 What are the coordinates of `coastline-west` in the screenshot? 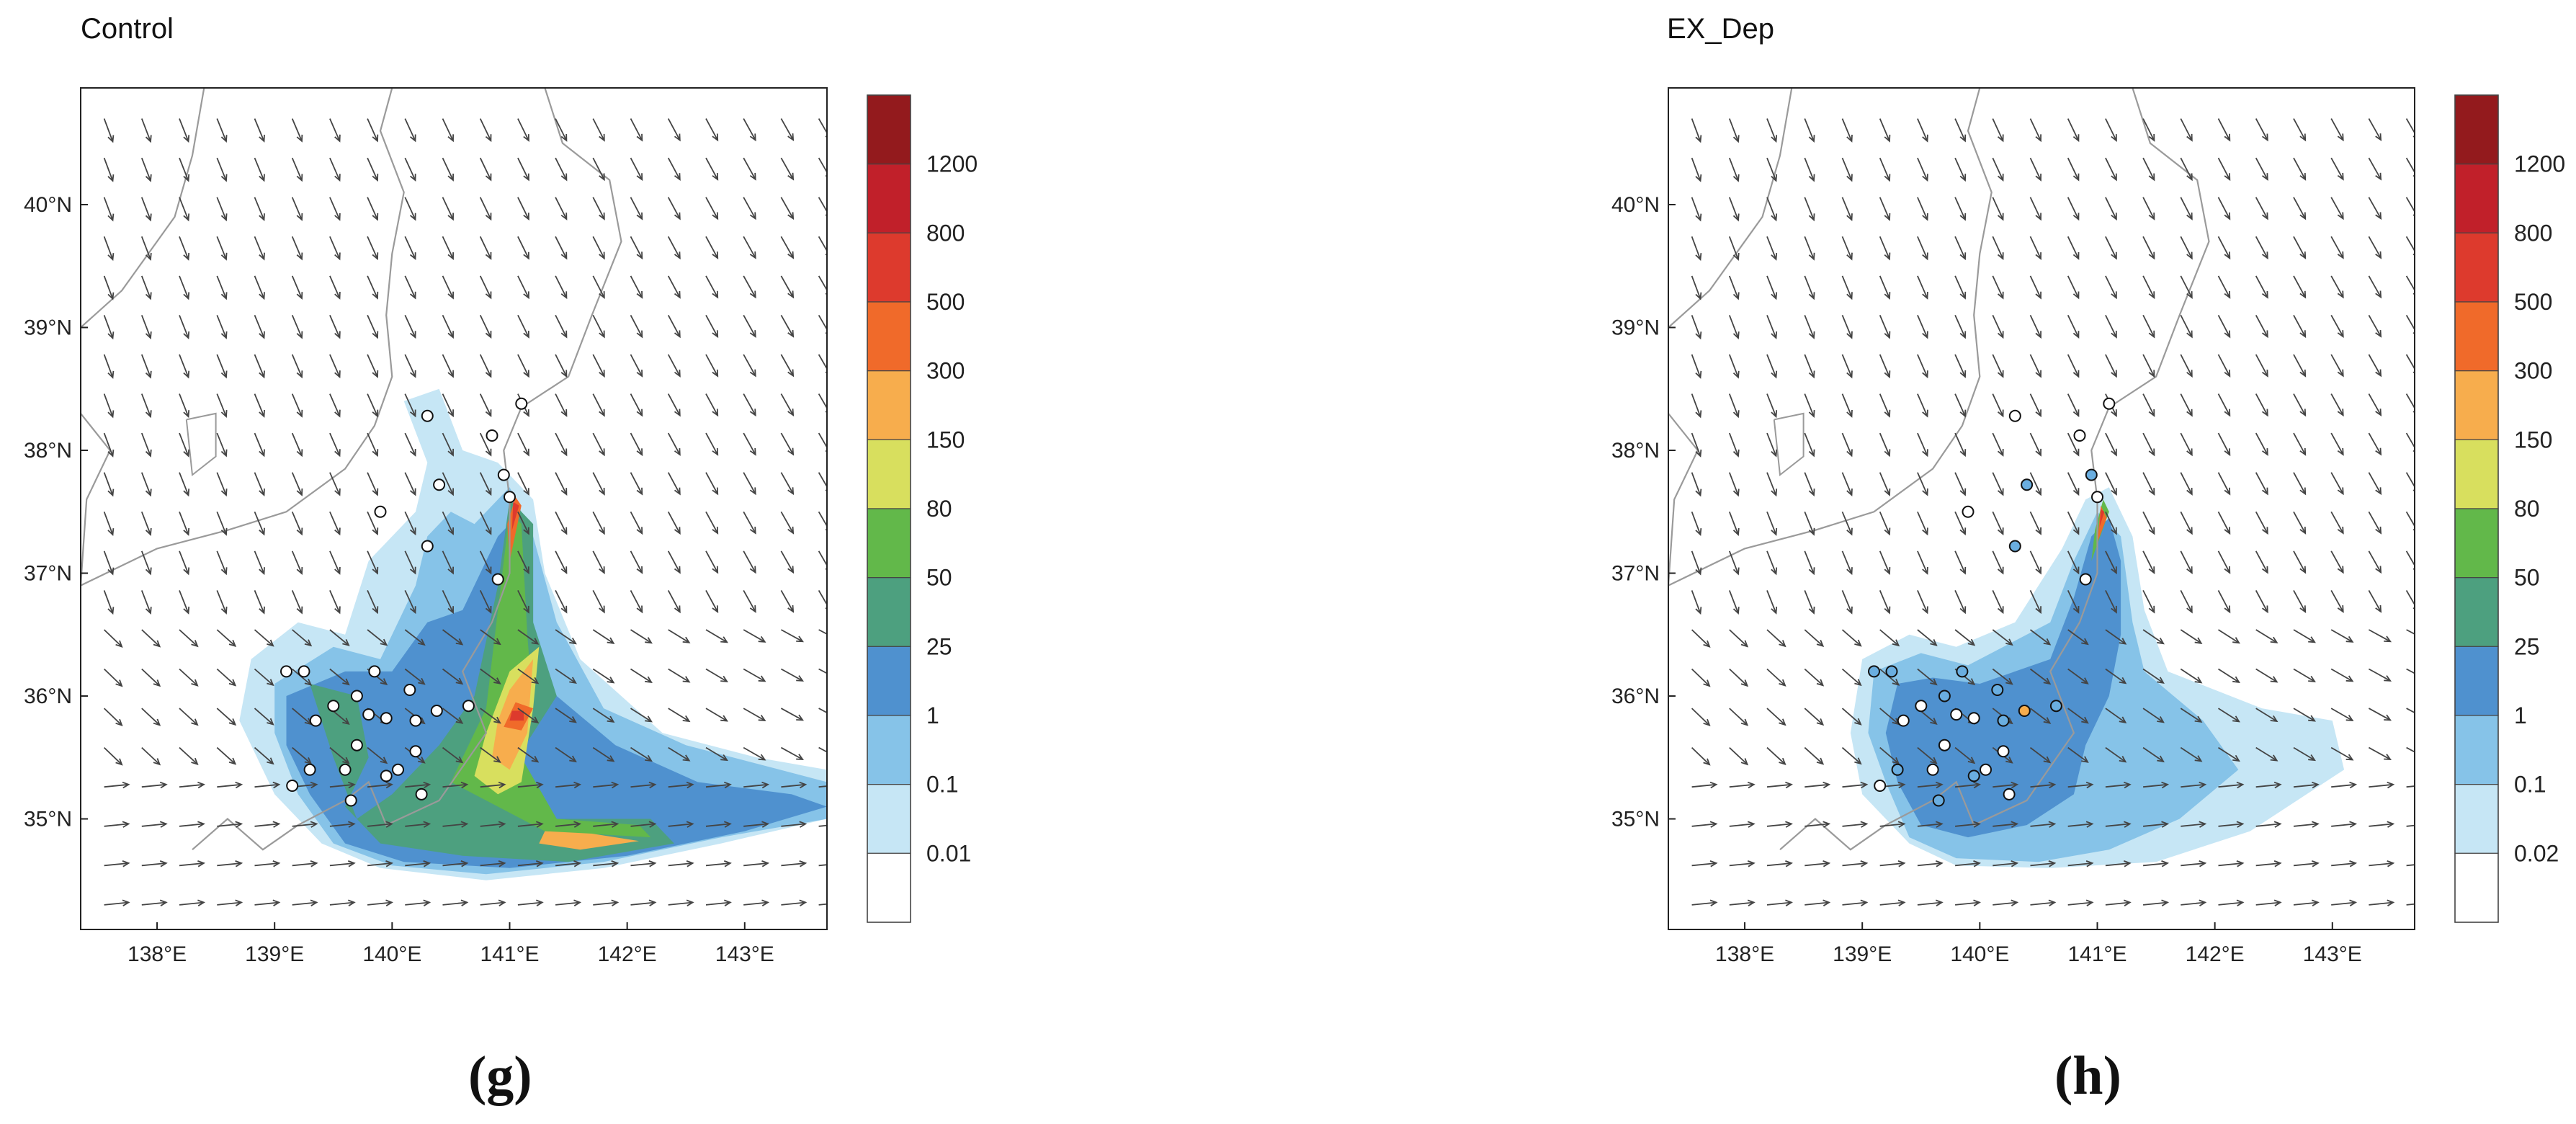 It's located at (243, 337).